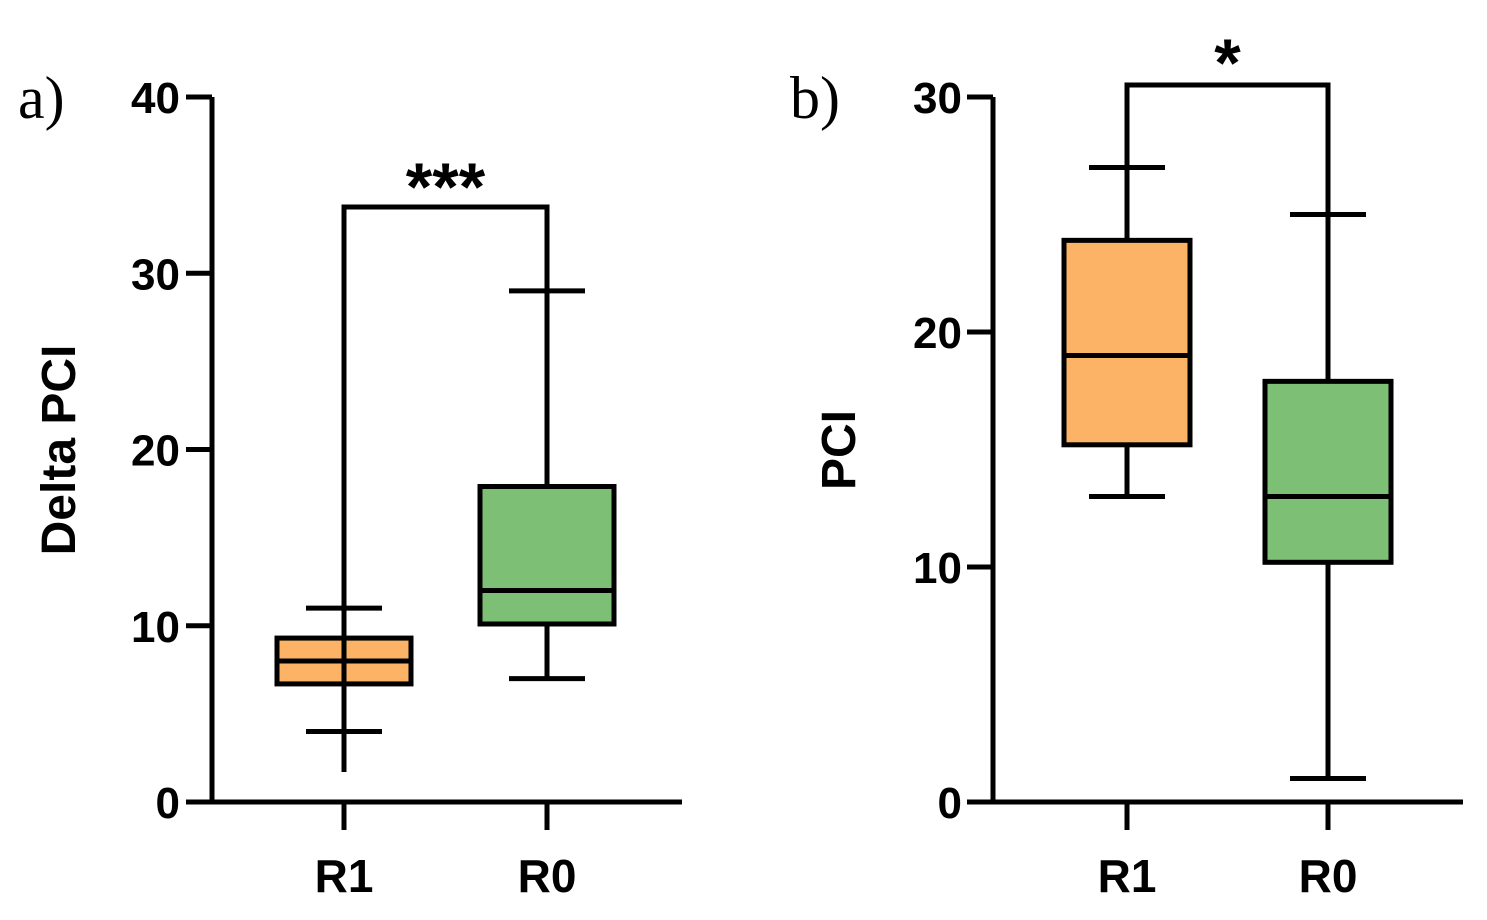 The height and width of the screenshot is (920, 1487). Describe the element at coordinates (41, 98) in the screenshot. I see `panel-label: a)` at that location.